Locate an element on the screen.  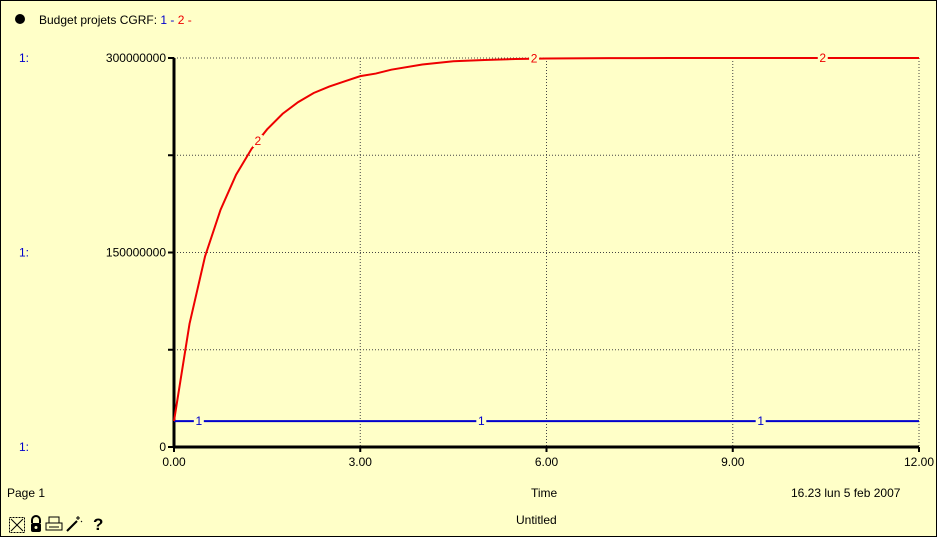
toolbar: ? is located at coordinates (79, 525).